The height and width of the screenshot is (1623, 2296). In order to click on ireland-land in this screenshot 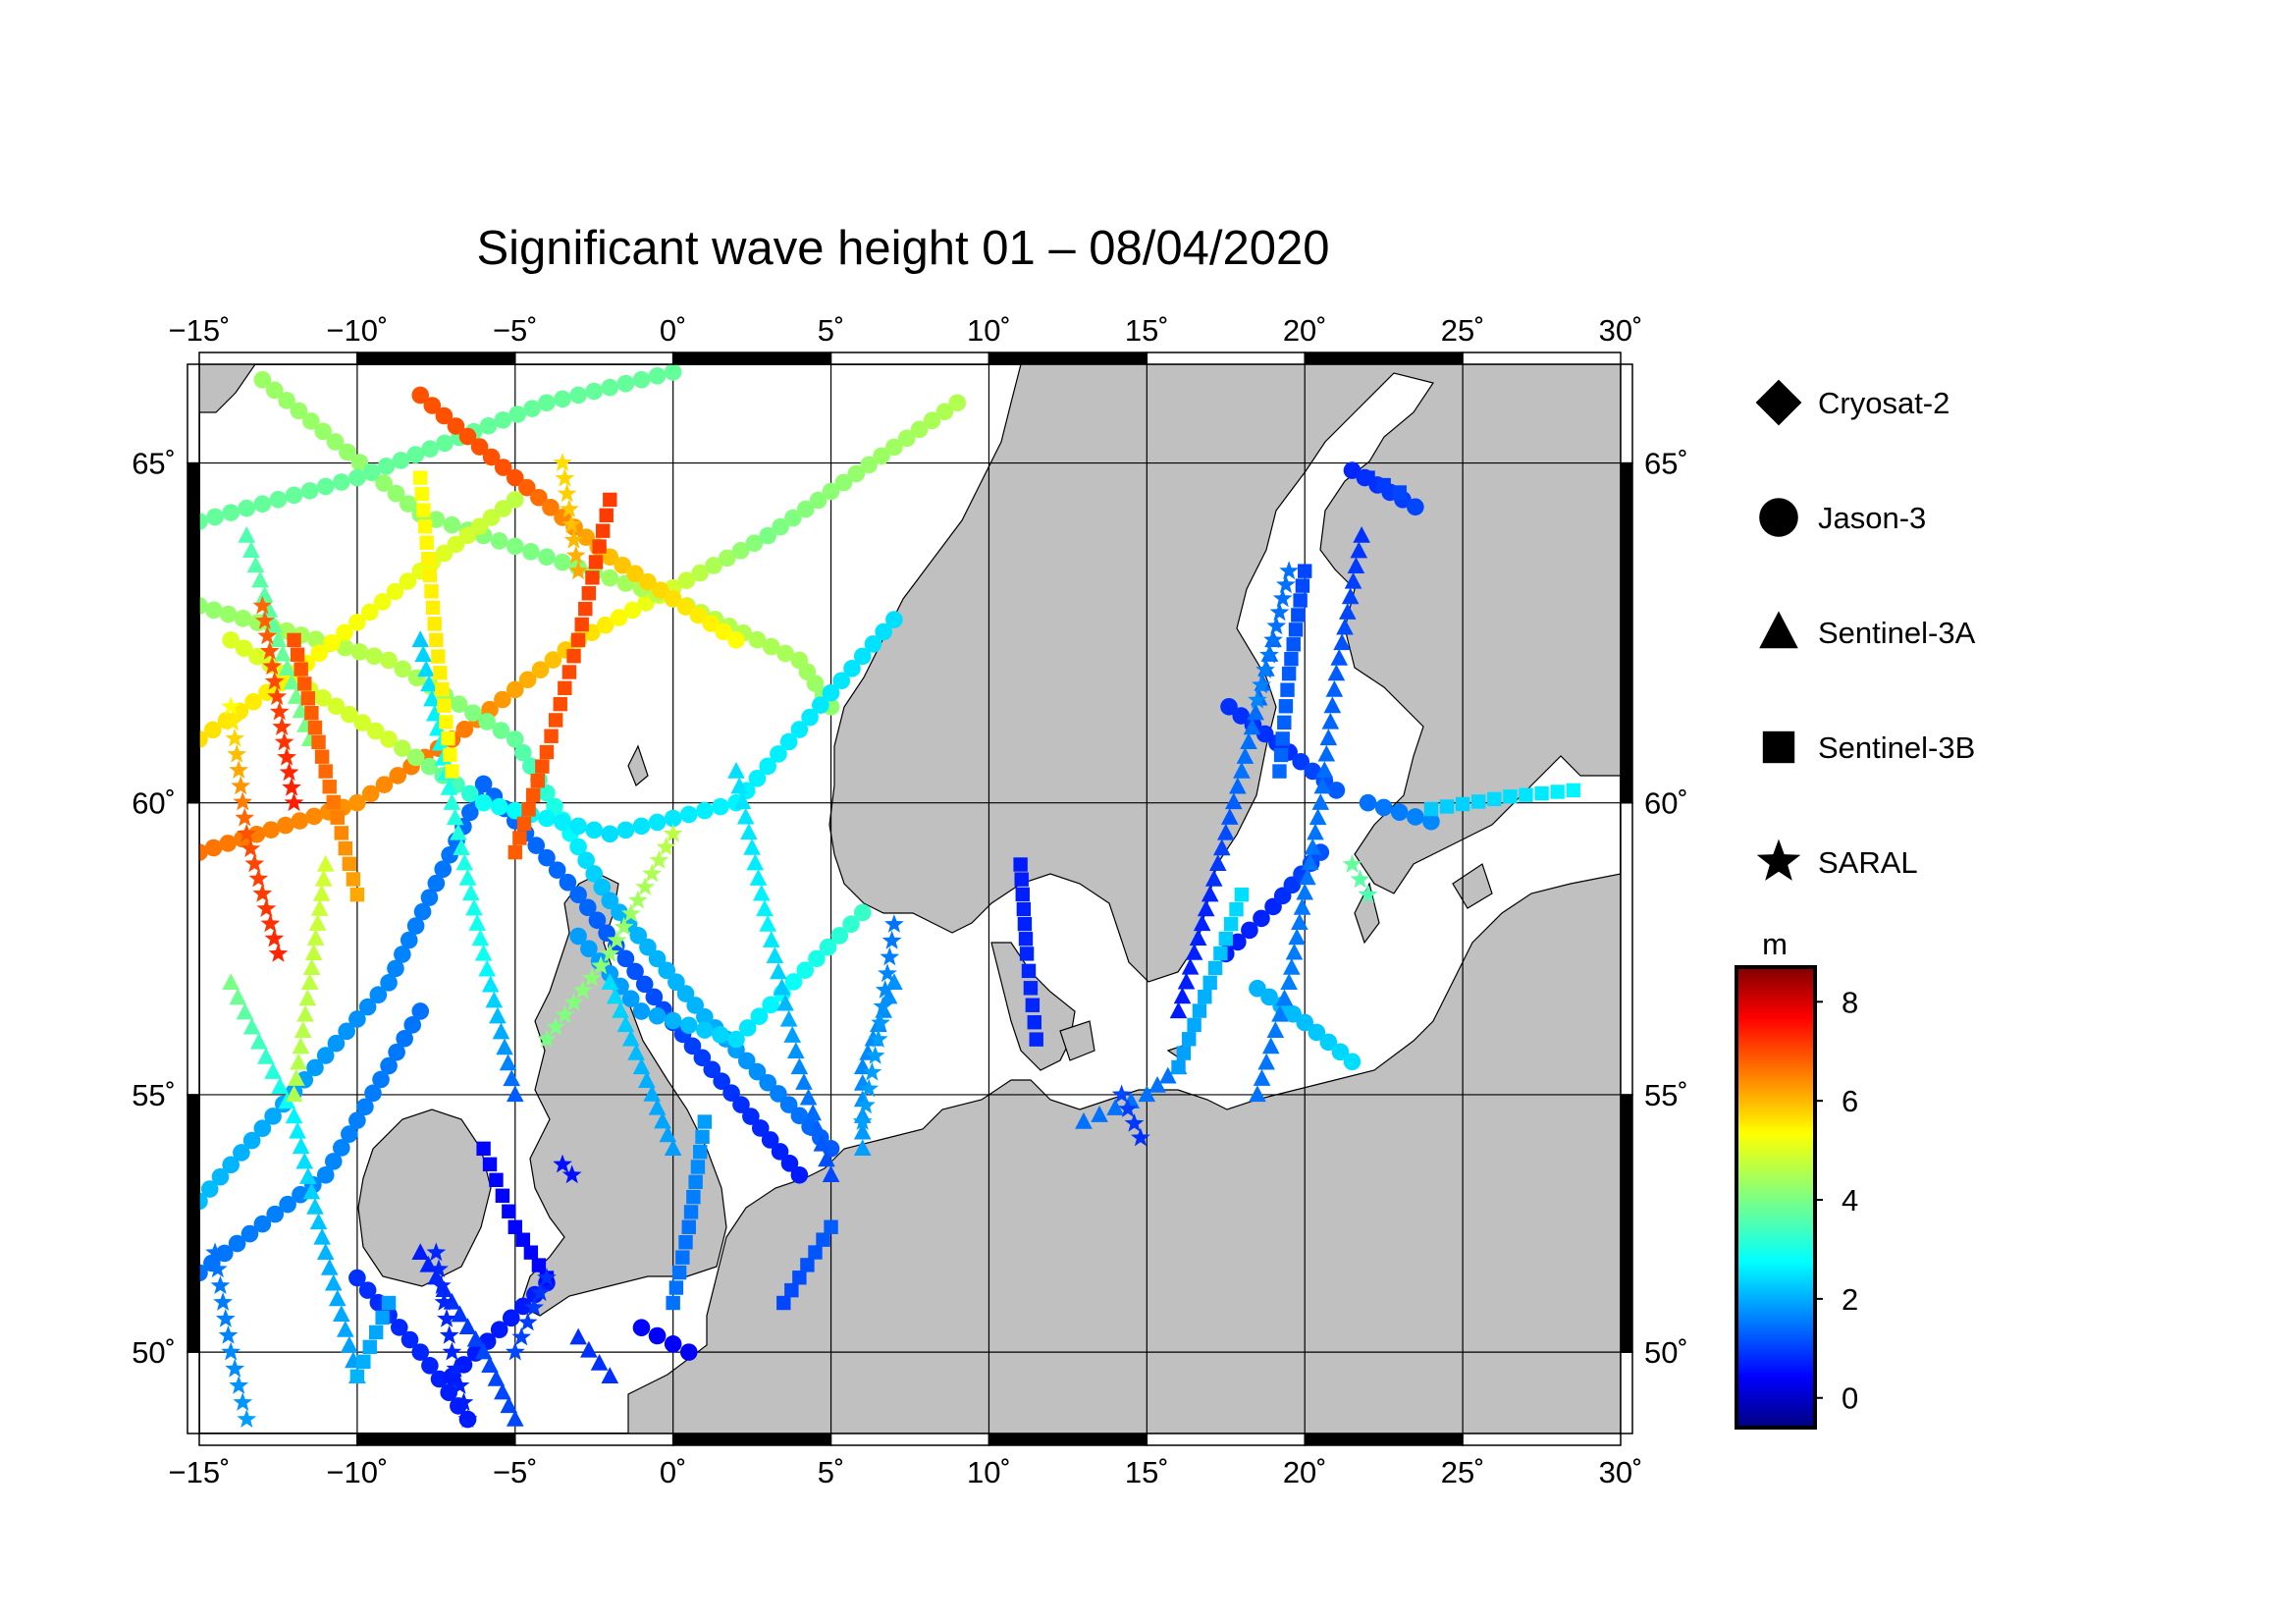, I will do `click(425, 1198)`.